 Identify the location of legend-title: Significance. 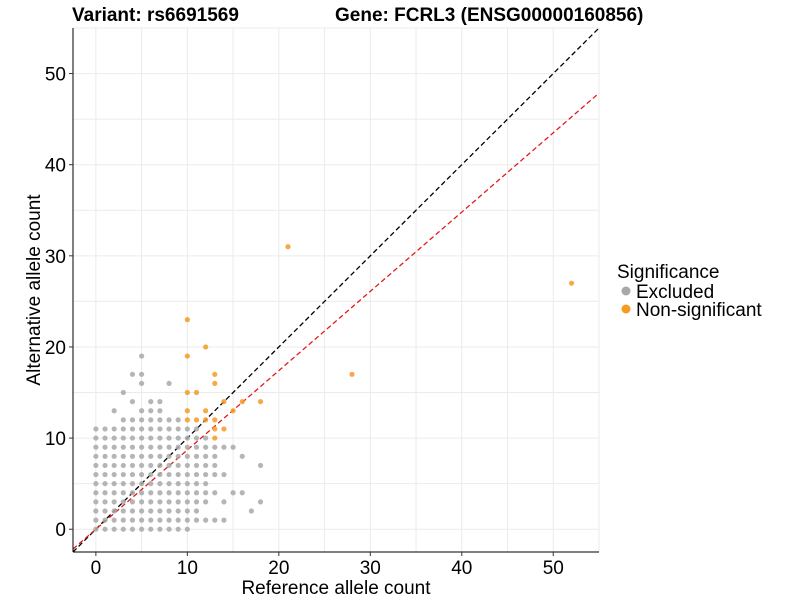
(668, 272).